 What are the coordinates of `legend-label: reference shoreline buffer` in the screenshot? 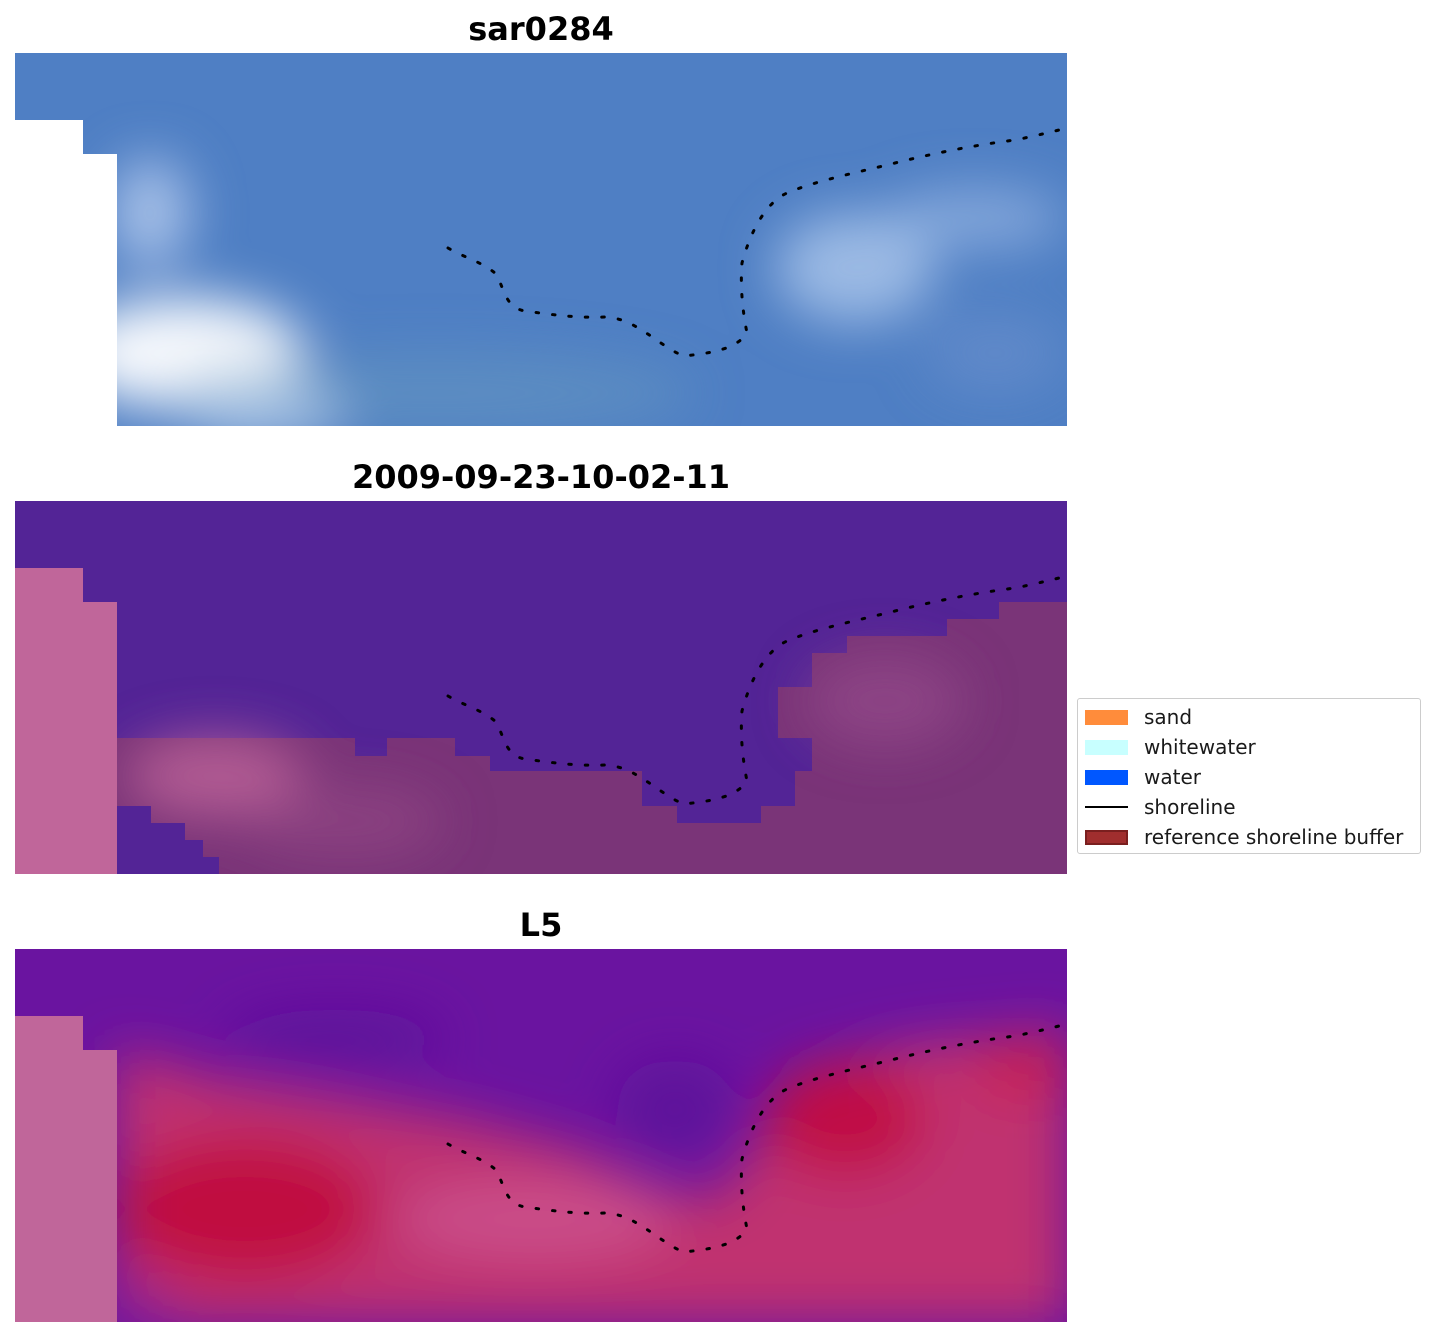 It's located at (1274, 837).